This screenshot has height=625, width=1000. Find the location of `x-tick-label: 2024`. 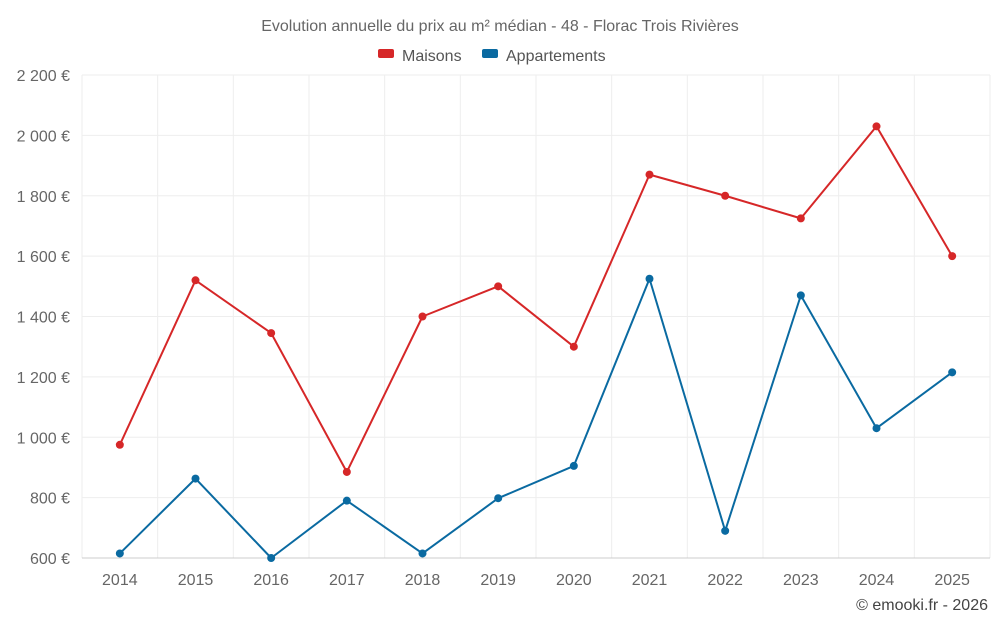

x-tick-label: 2024 is located at coordinates (877, 580).